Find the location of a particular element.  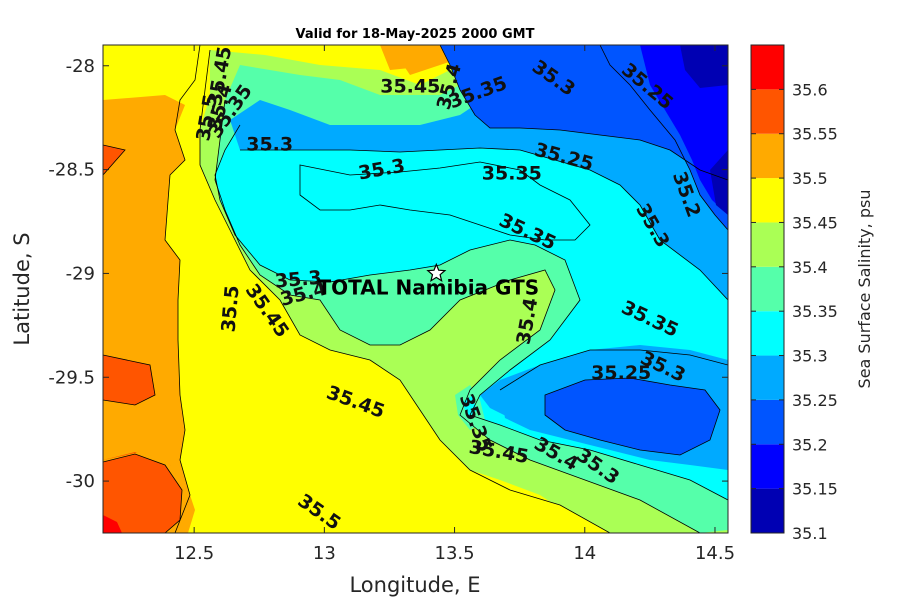

colorbar-tick-label: 35.5 is located at coordinates (810, 178).